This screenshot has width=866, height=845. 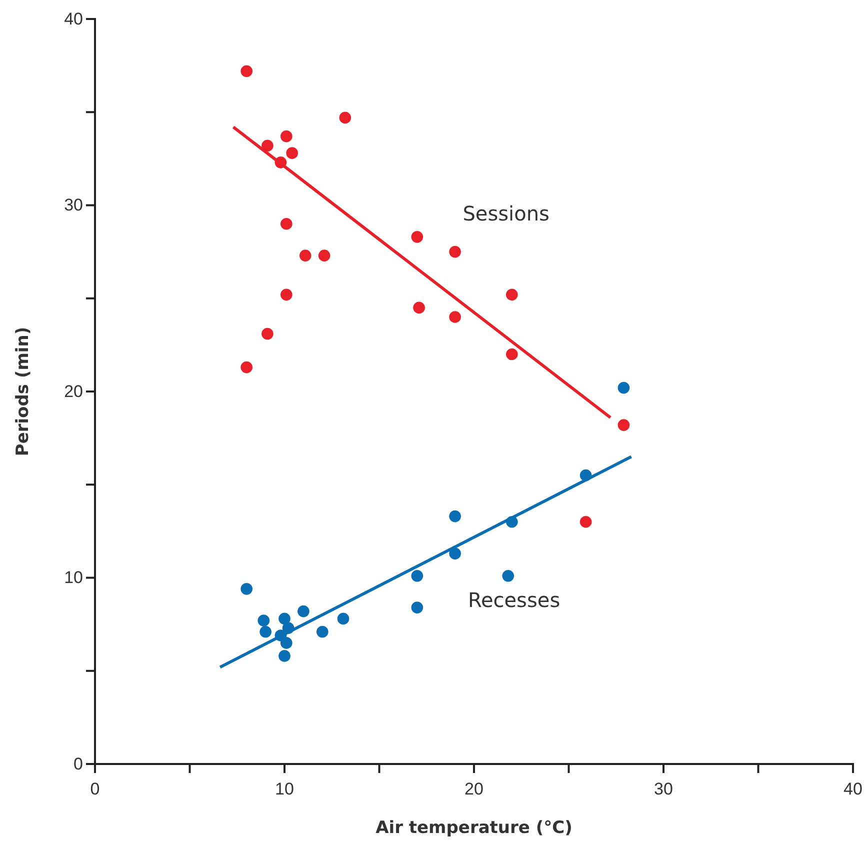 I want to click on y-tick-label: 20, so click(x=73, y=391).